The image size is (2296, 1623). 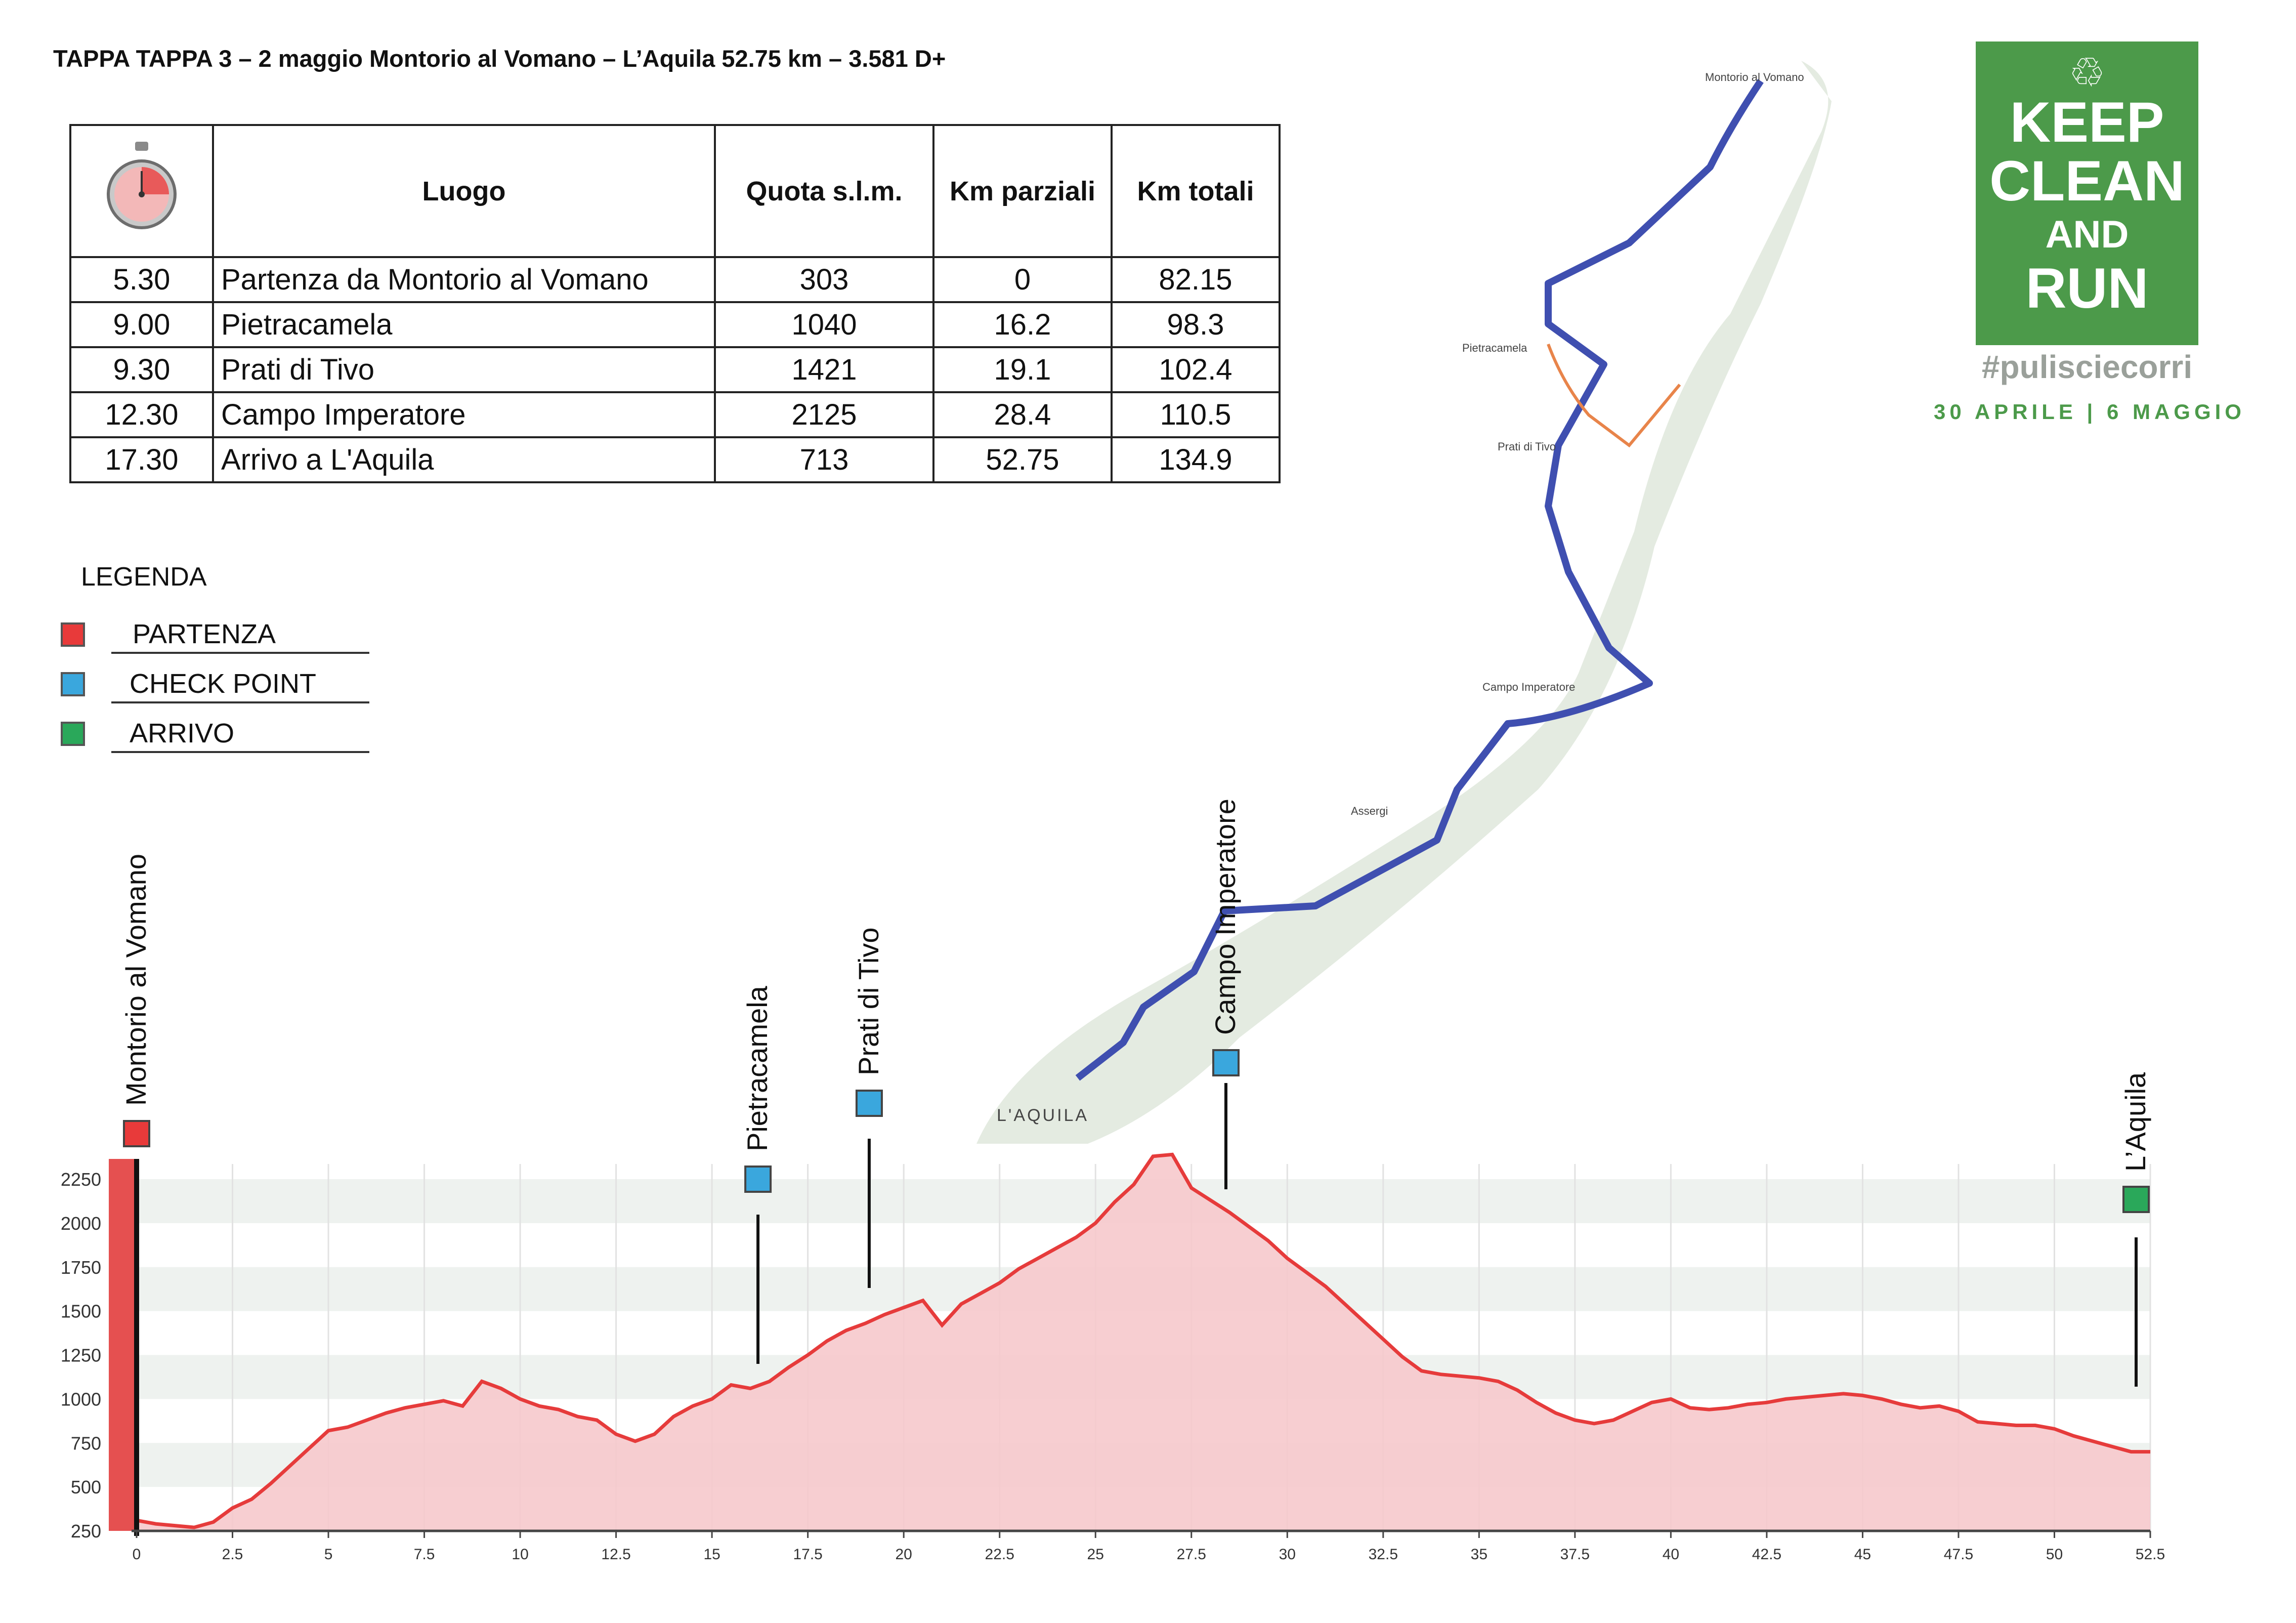 I want to click on cell-time: 17.30, so click(x=141, y=459).